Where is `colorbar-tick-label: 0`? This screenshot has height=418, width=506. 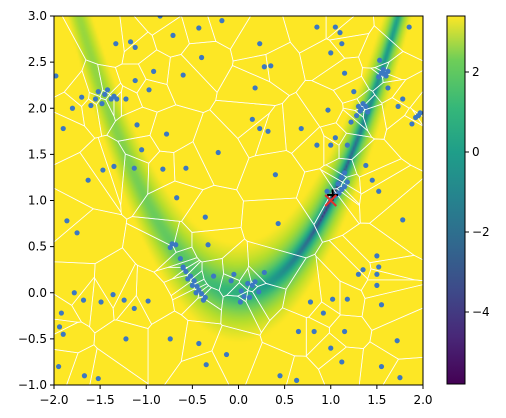
colorbar-tick-label: 0 is located at coordinates (476, 152).